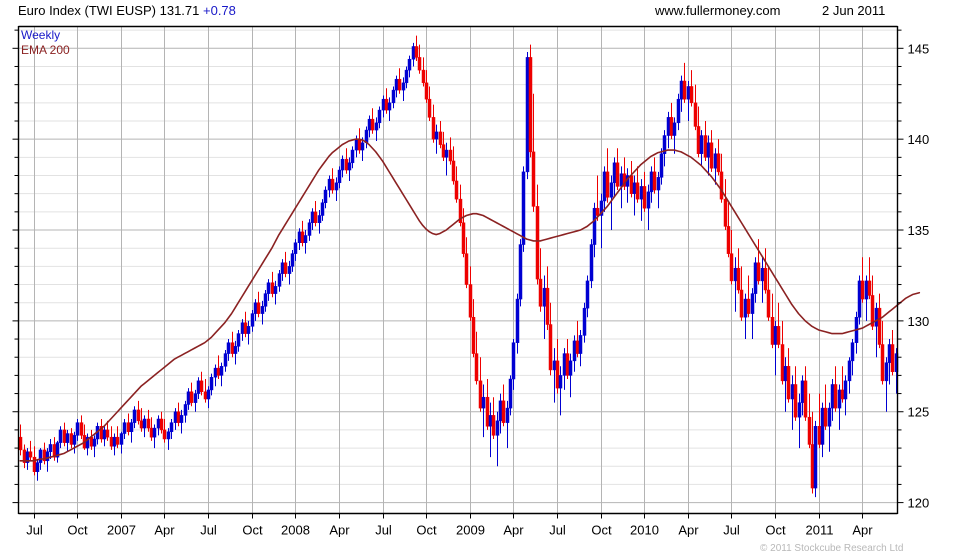 The height and width of the screenshot is (560, 980). I want to click on x-axis-tick-label: 2007, so click(121, 530).